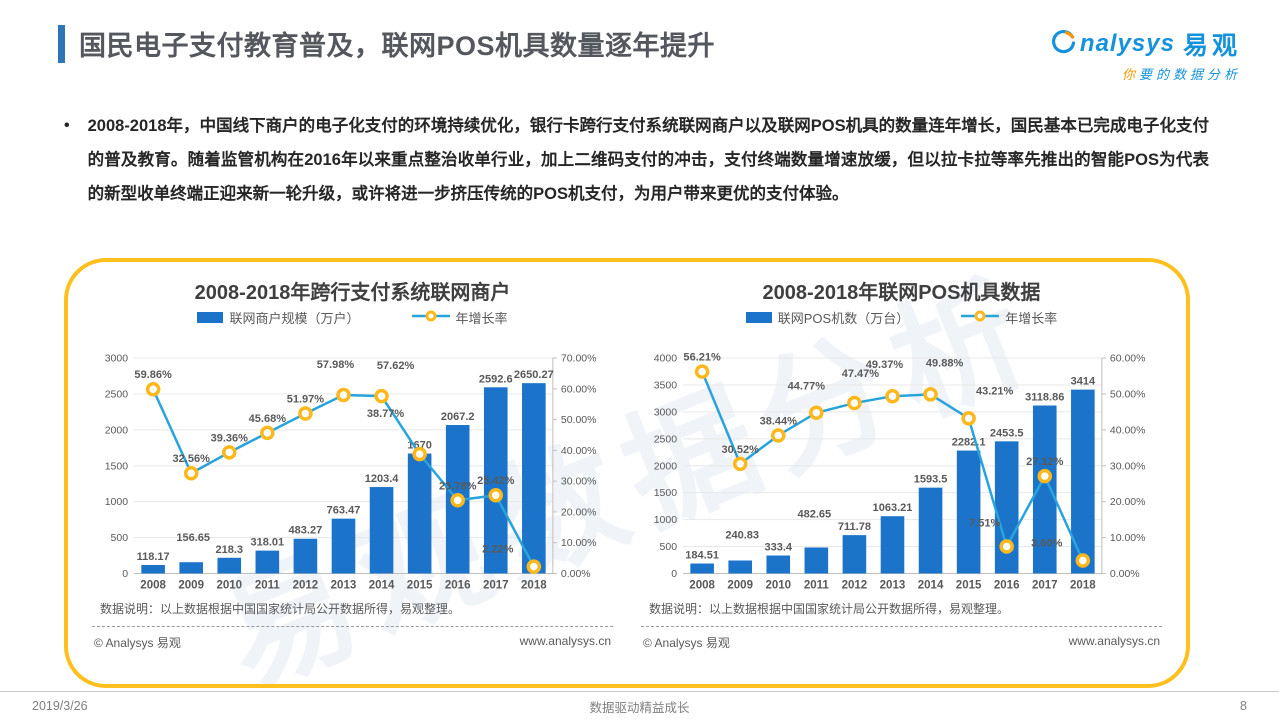 The height and width of the screenshot is (720, 1279). Describe the element at coordinates (1128, 538) in the screenshot. I see `svg-text: 10.00%` at that location.